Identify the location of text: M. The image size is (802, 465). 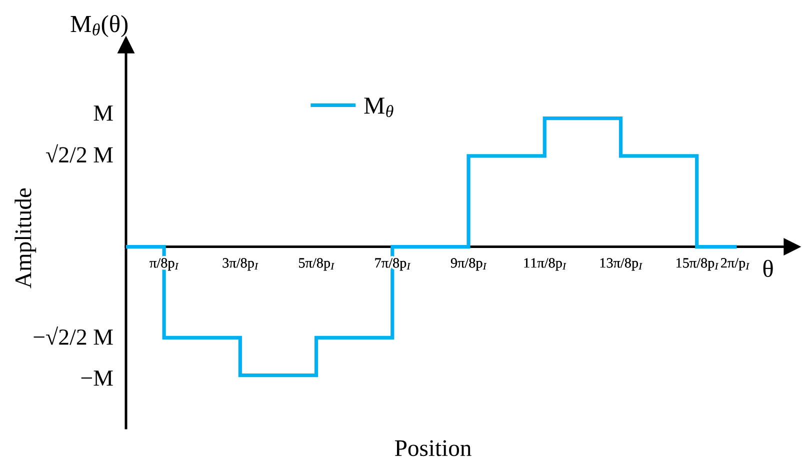
(103, 113).